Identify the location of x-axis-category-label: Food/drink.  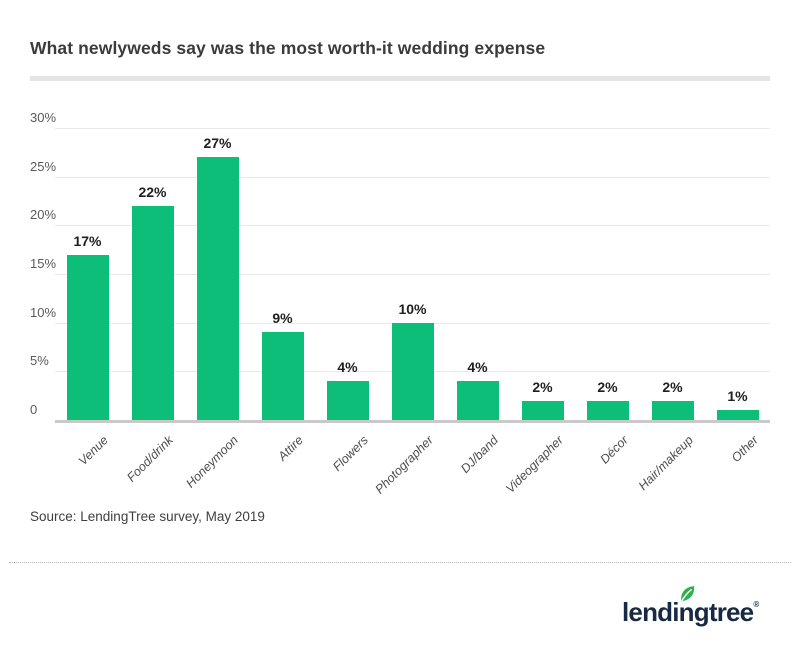
(149, 459).